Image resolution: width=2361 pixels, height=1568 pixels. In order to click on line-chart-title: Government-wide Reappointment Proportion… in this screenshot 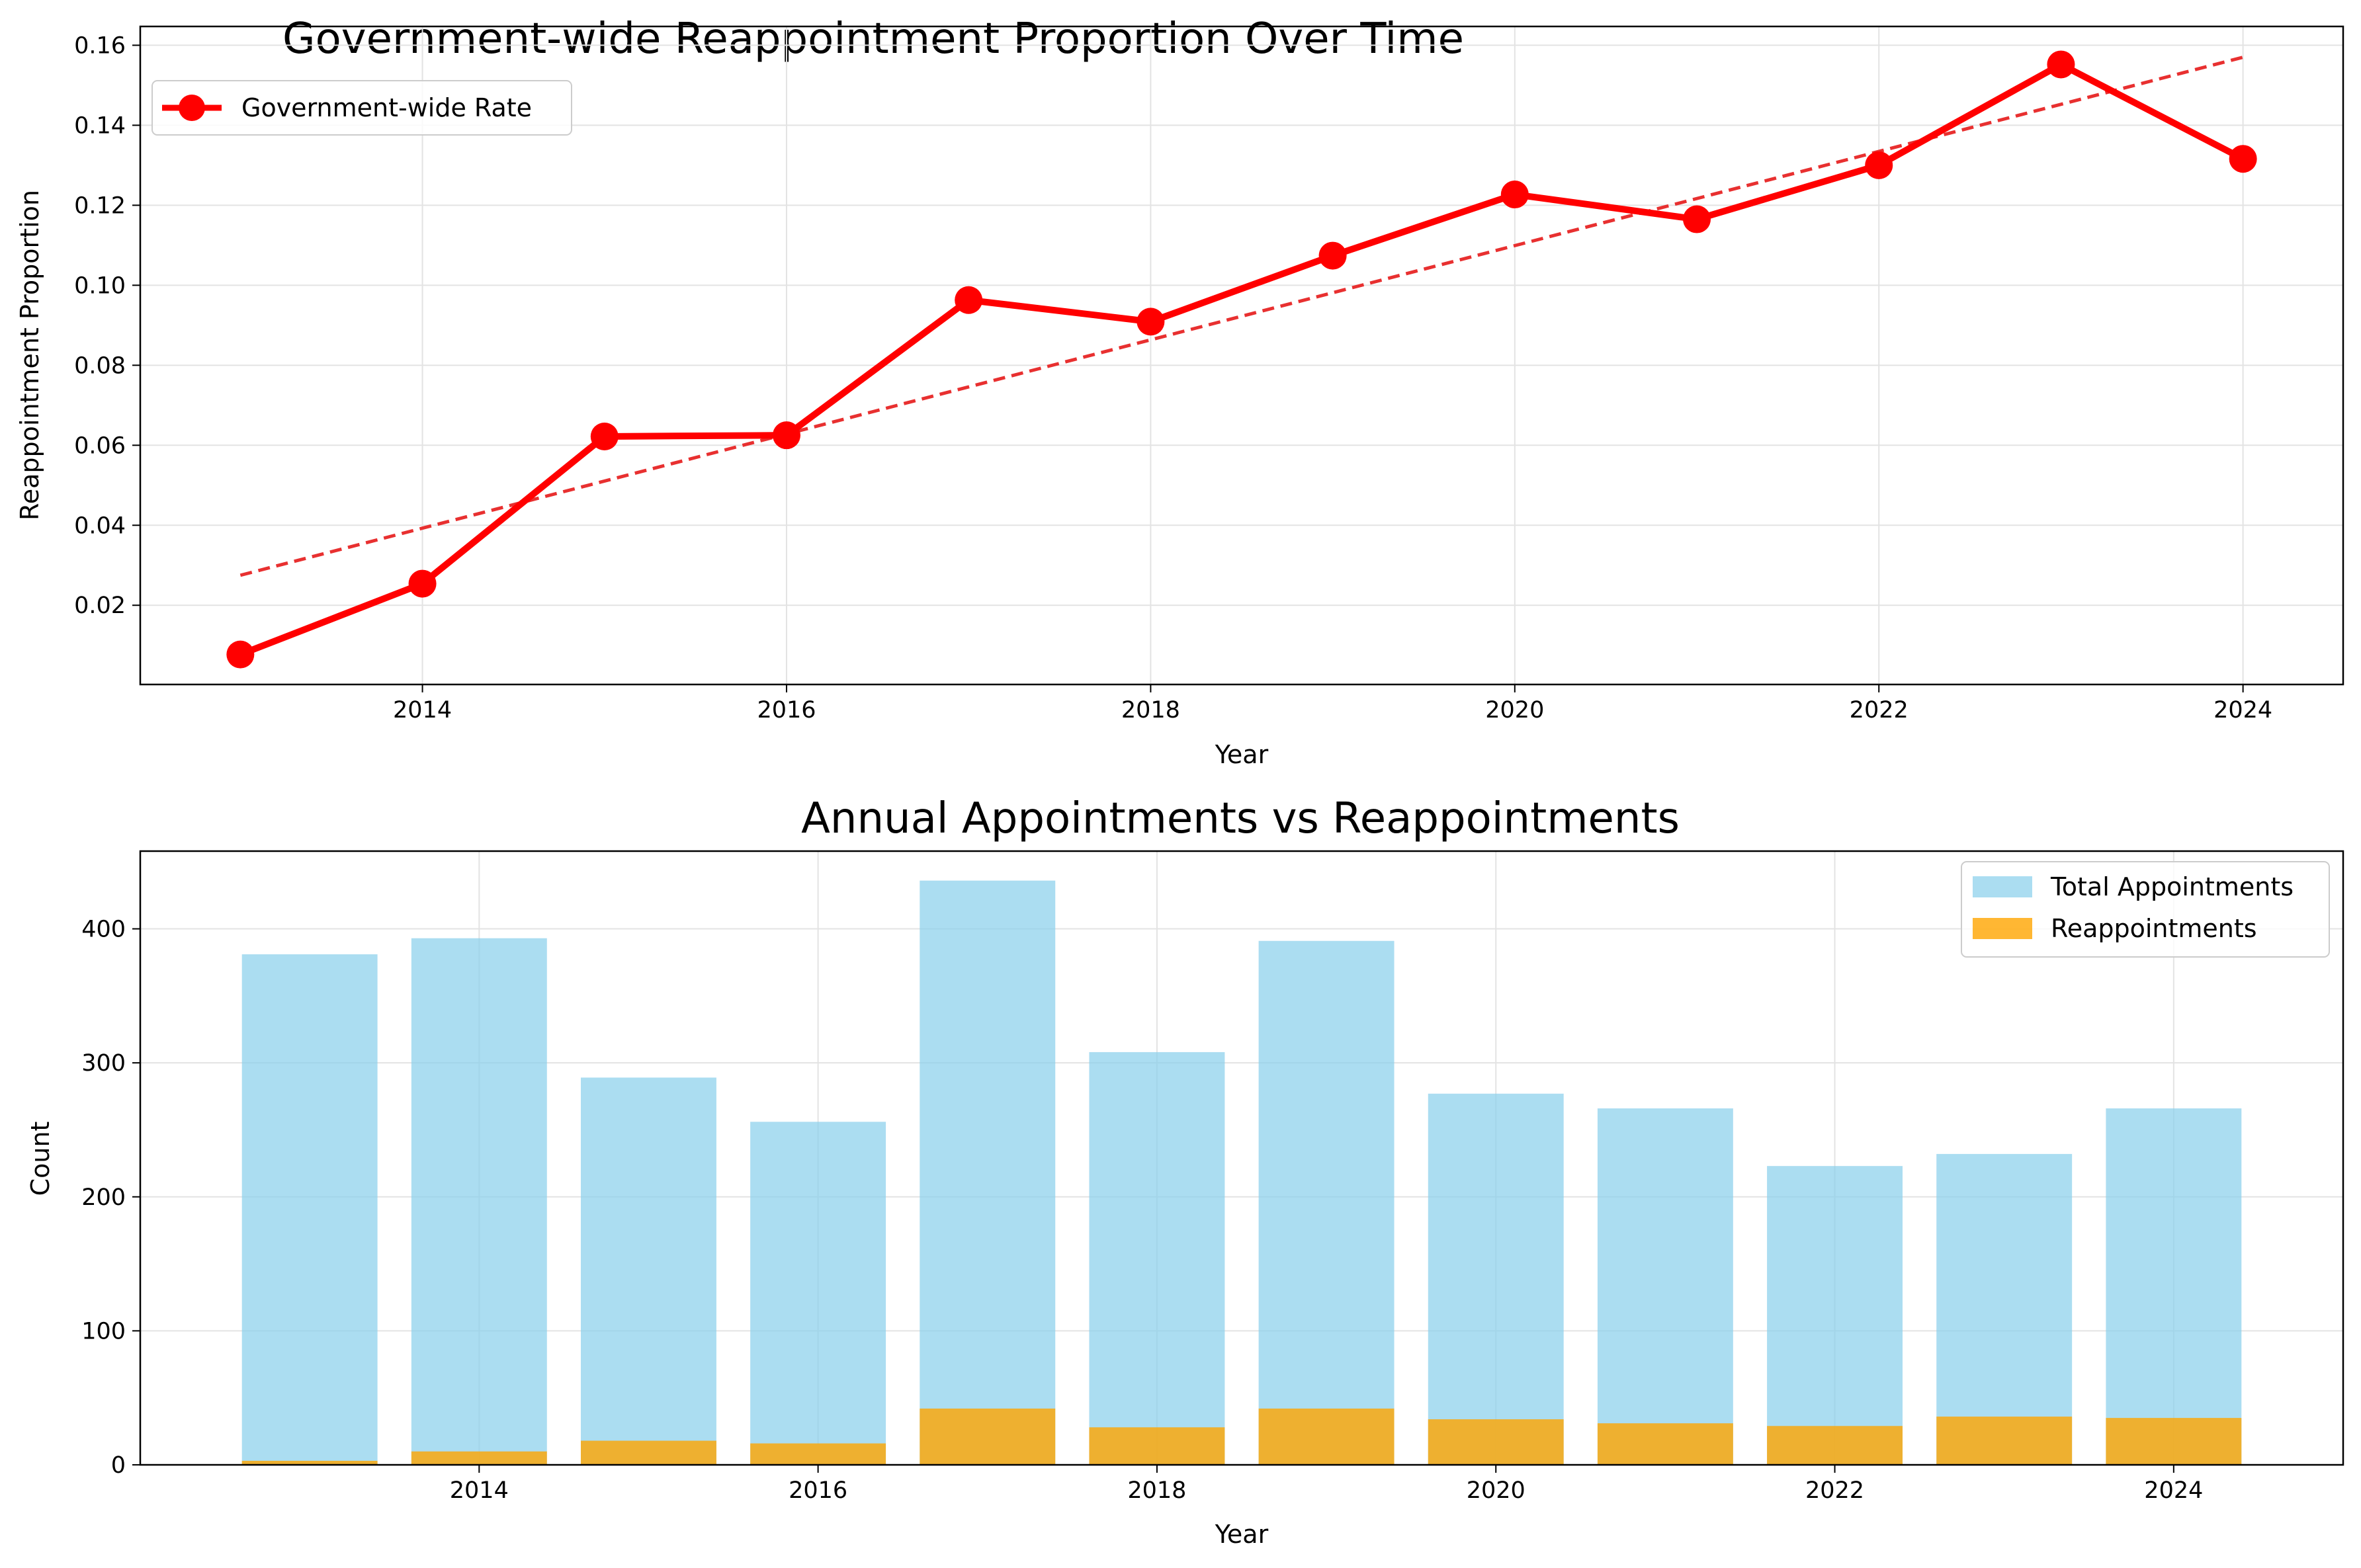, I will do `click(873, 39)`.